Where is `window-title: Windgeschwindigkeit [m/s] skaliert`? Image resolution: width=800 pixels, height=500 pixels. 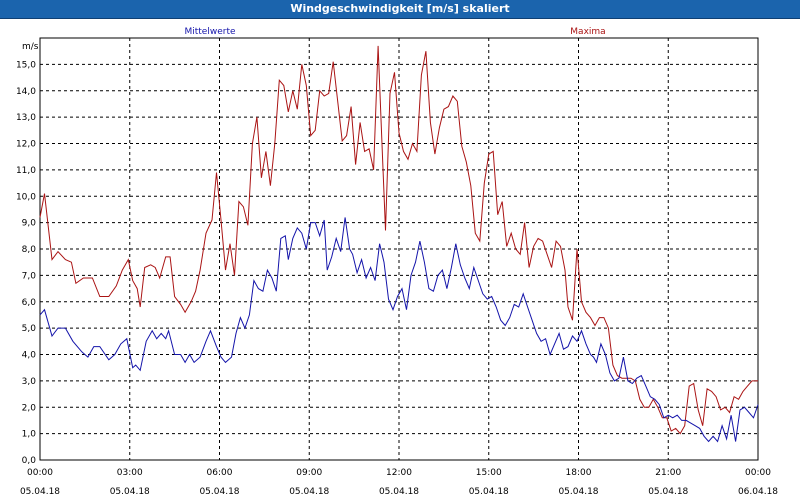
window-title: Windgeschwindigkeit [m/s] skaliert is located at coordinates (400, 9).